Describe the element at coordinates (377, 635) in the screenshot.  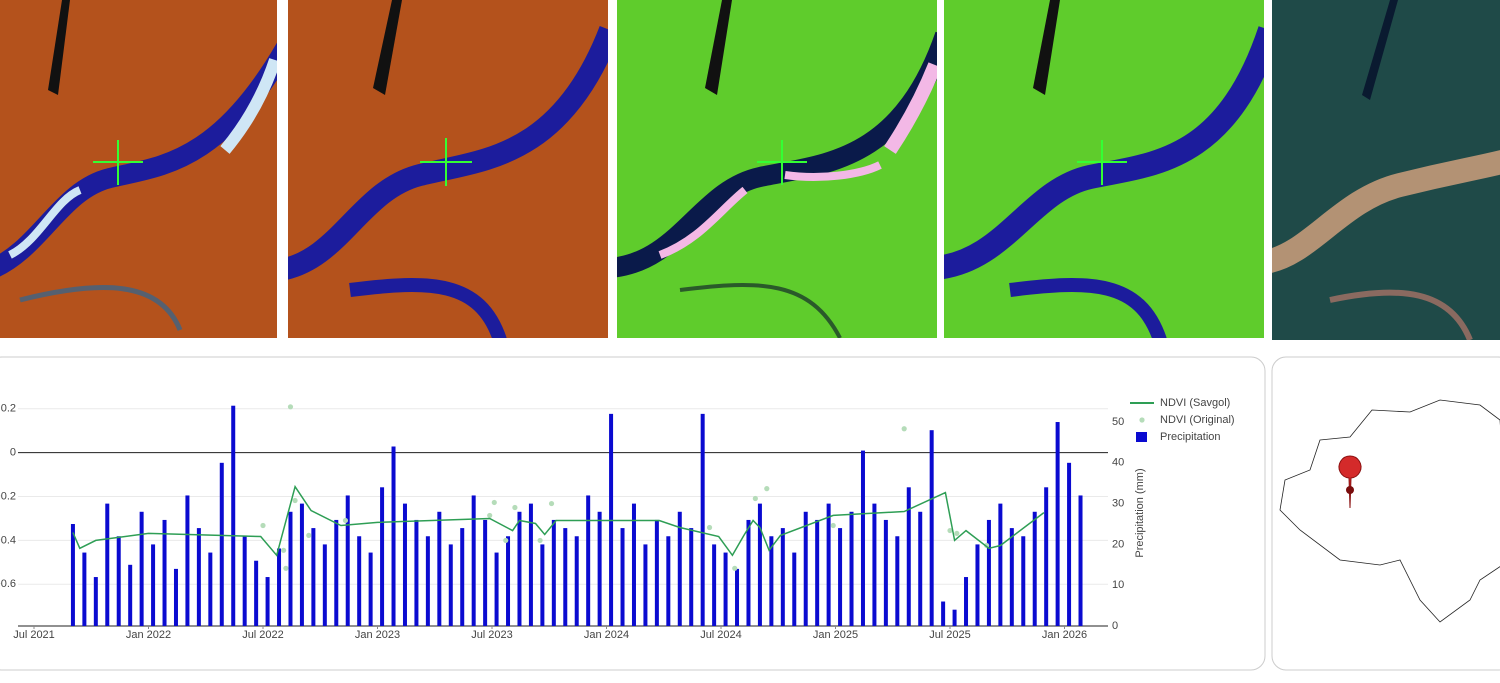
I see `x-tick-label: Jan 2023` at that location.